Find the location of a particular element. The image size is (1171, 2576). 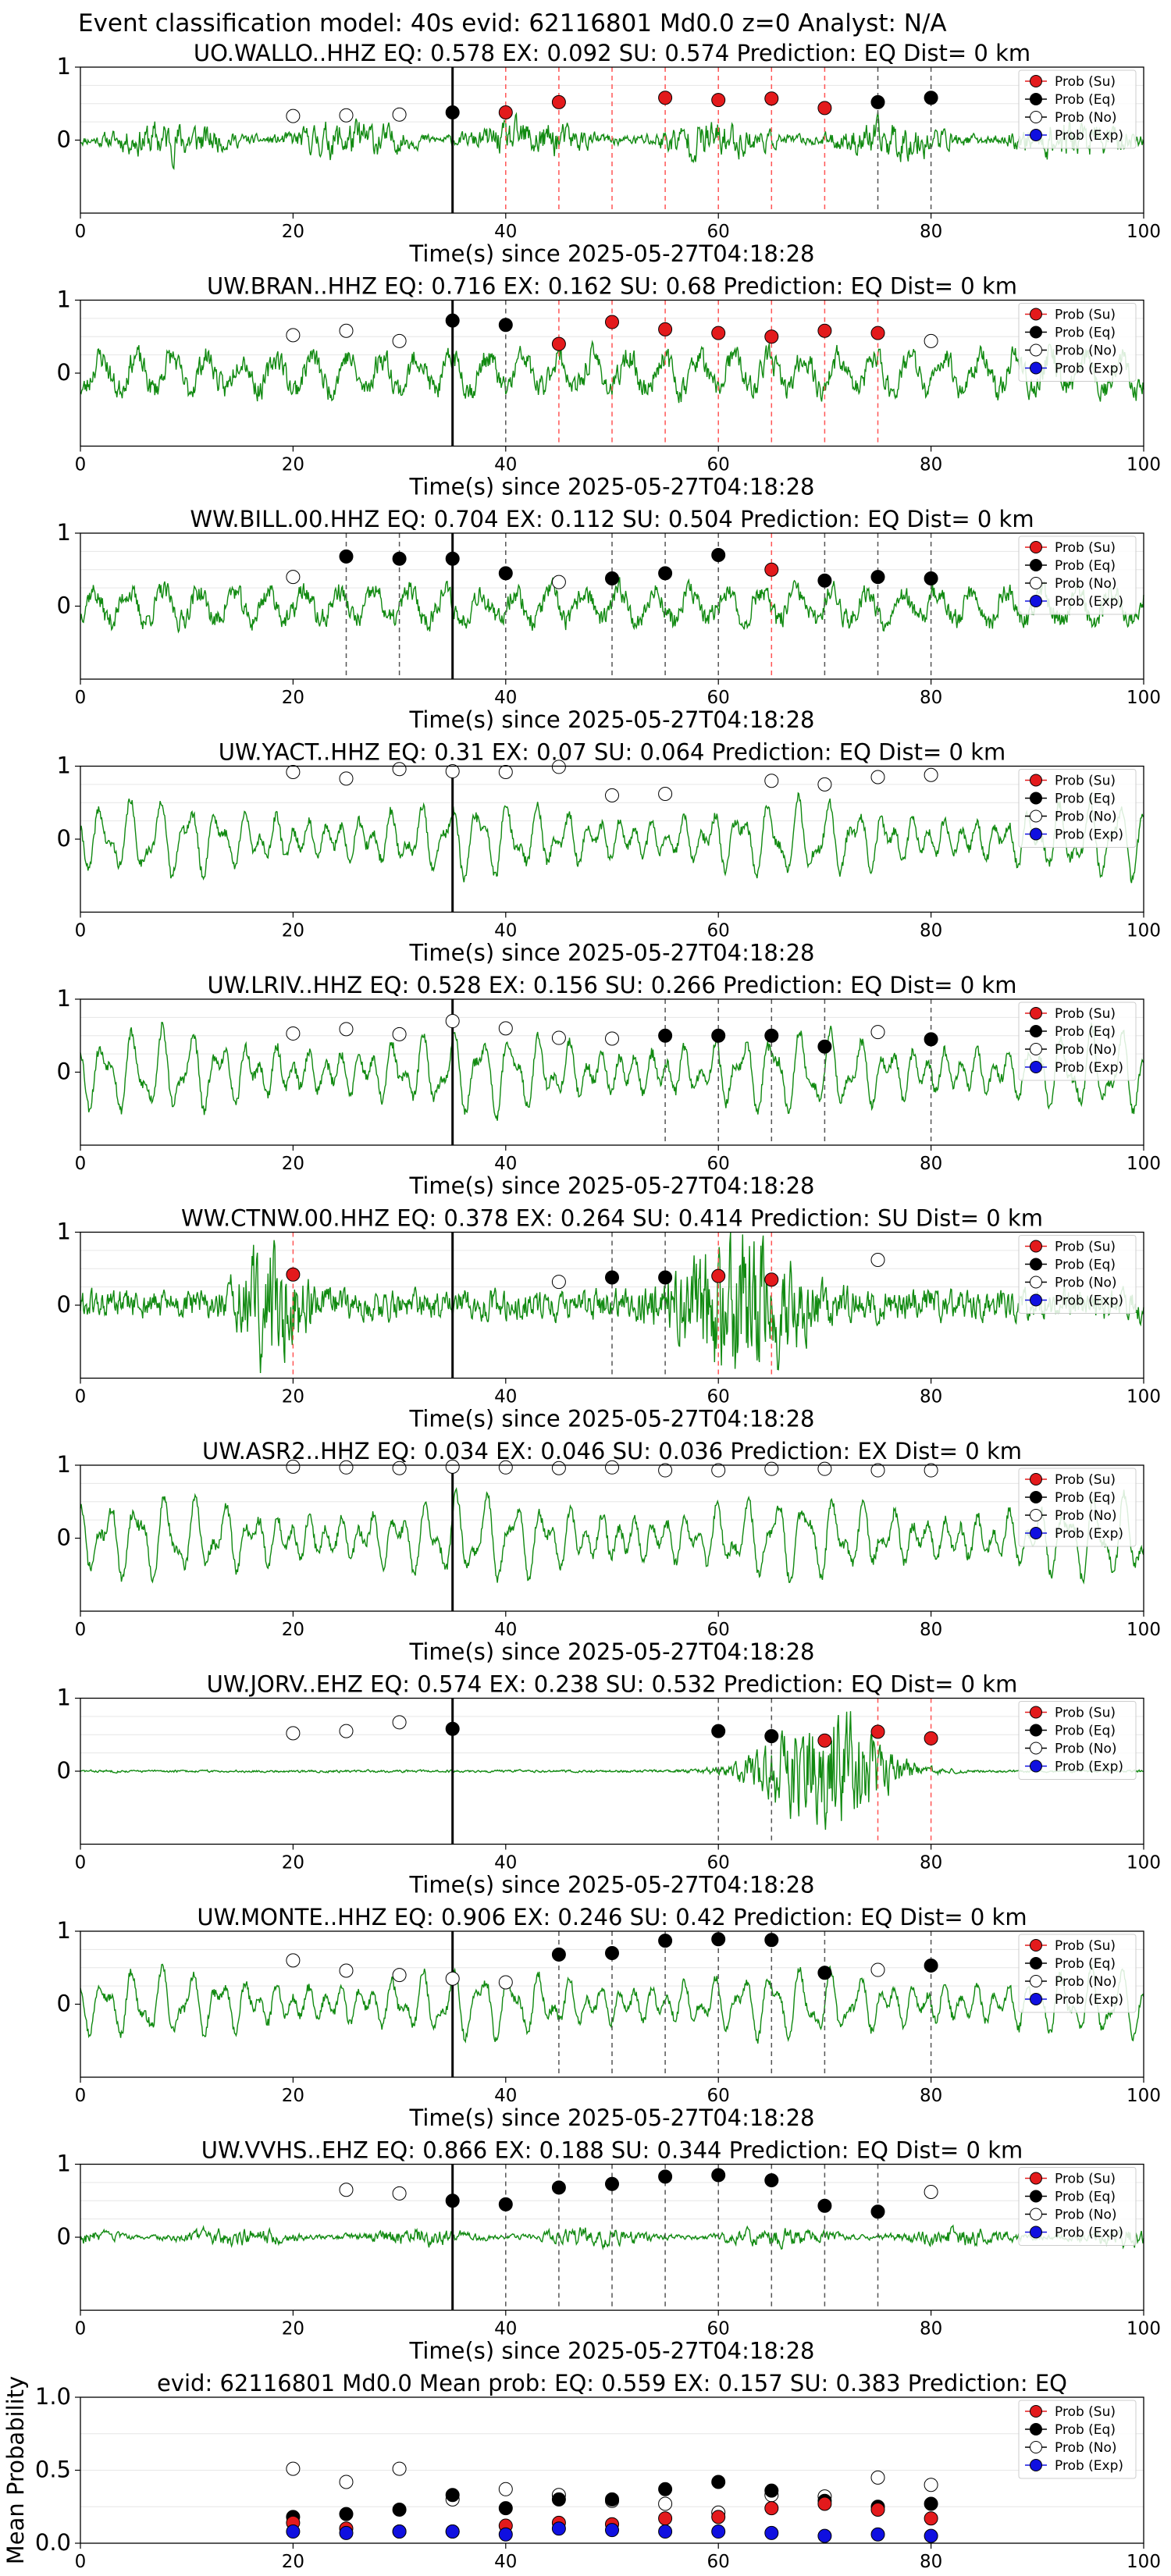

x-tick-label: 40 is located at coordinates (505, 1863).